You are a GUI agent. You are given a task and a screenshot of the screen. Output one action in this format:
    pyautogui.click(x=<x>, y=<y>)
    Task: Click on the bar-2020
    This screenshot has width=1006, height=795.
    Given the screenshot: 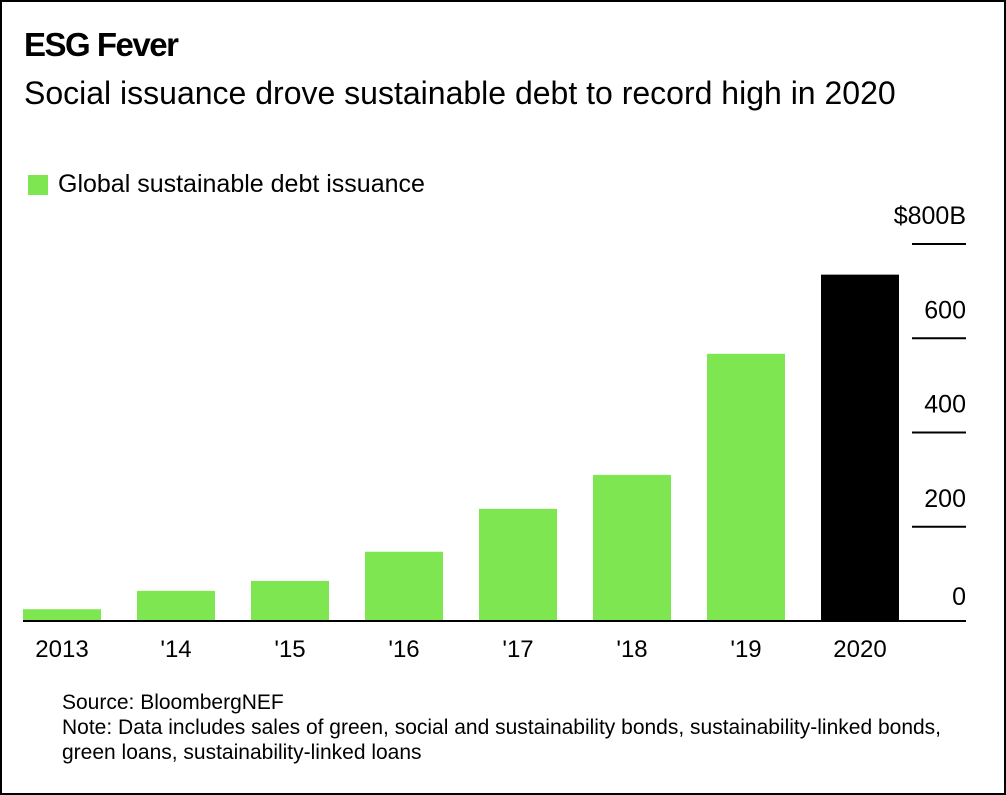 What is the action you would take?
    pyautogui.click(x=860, y=447)
    